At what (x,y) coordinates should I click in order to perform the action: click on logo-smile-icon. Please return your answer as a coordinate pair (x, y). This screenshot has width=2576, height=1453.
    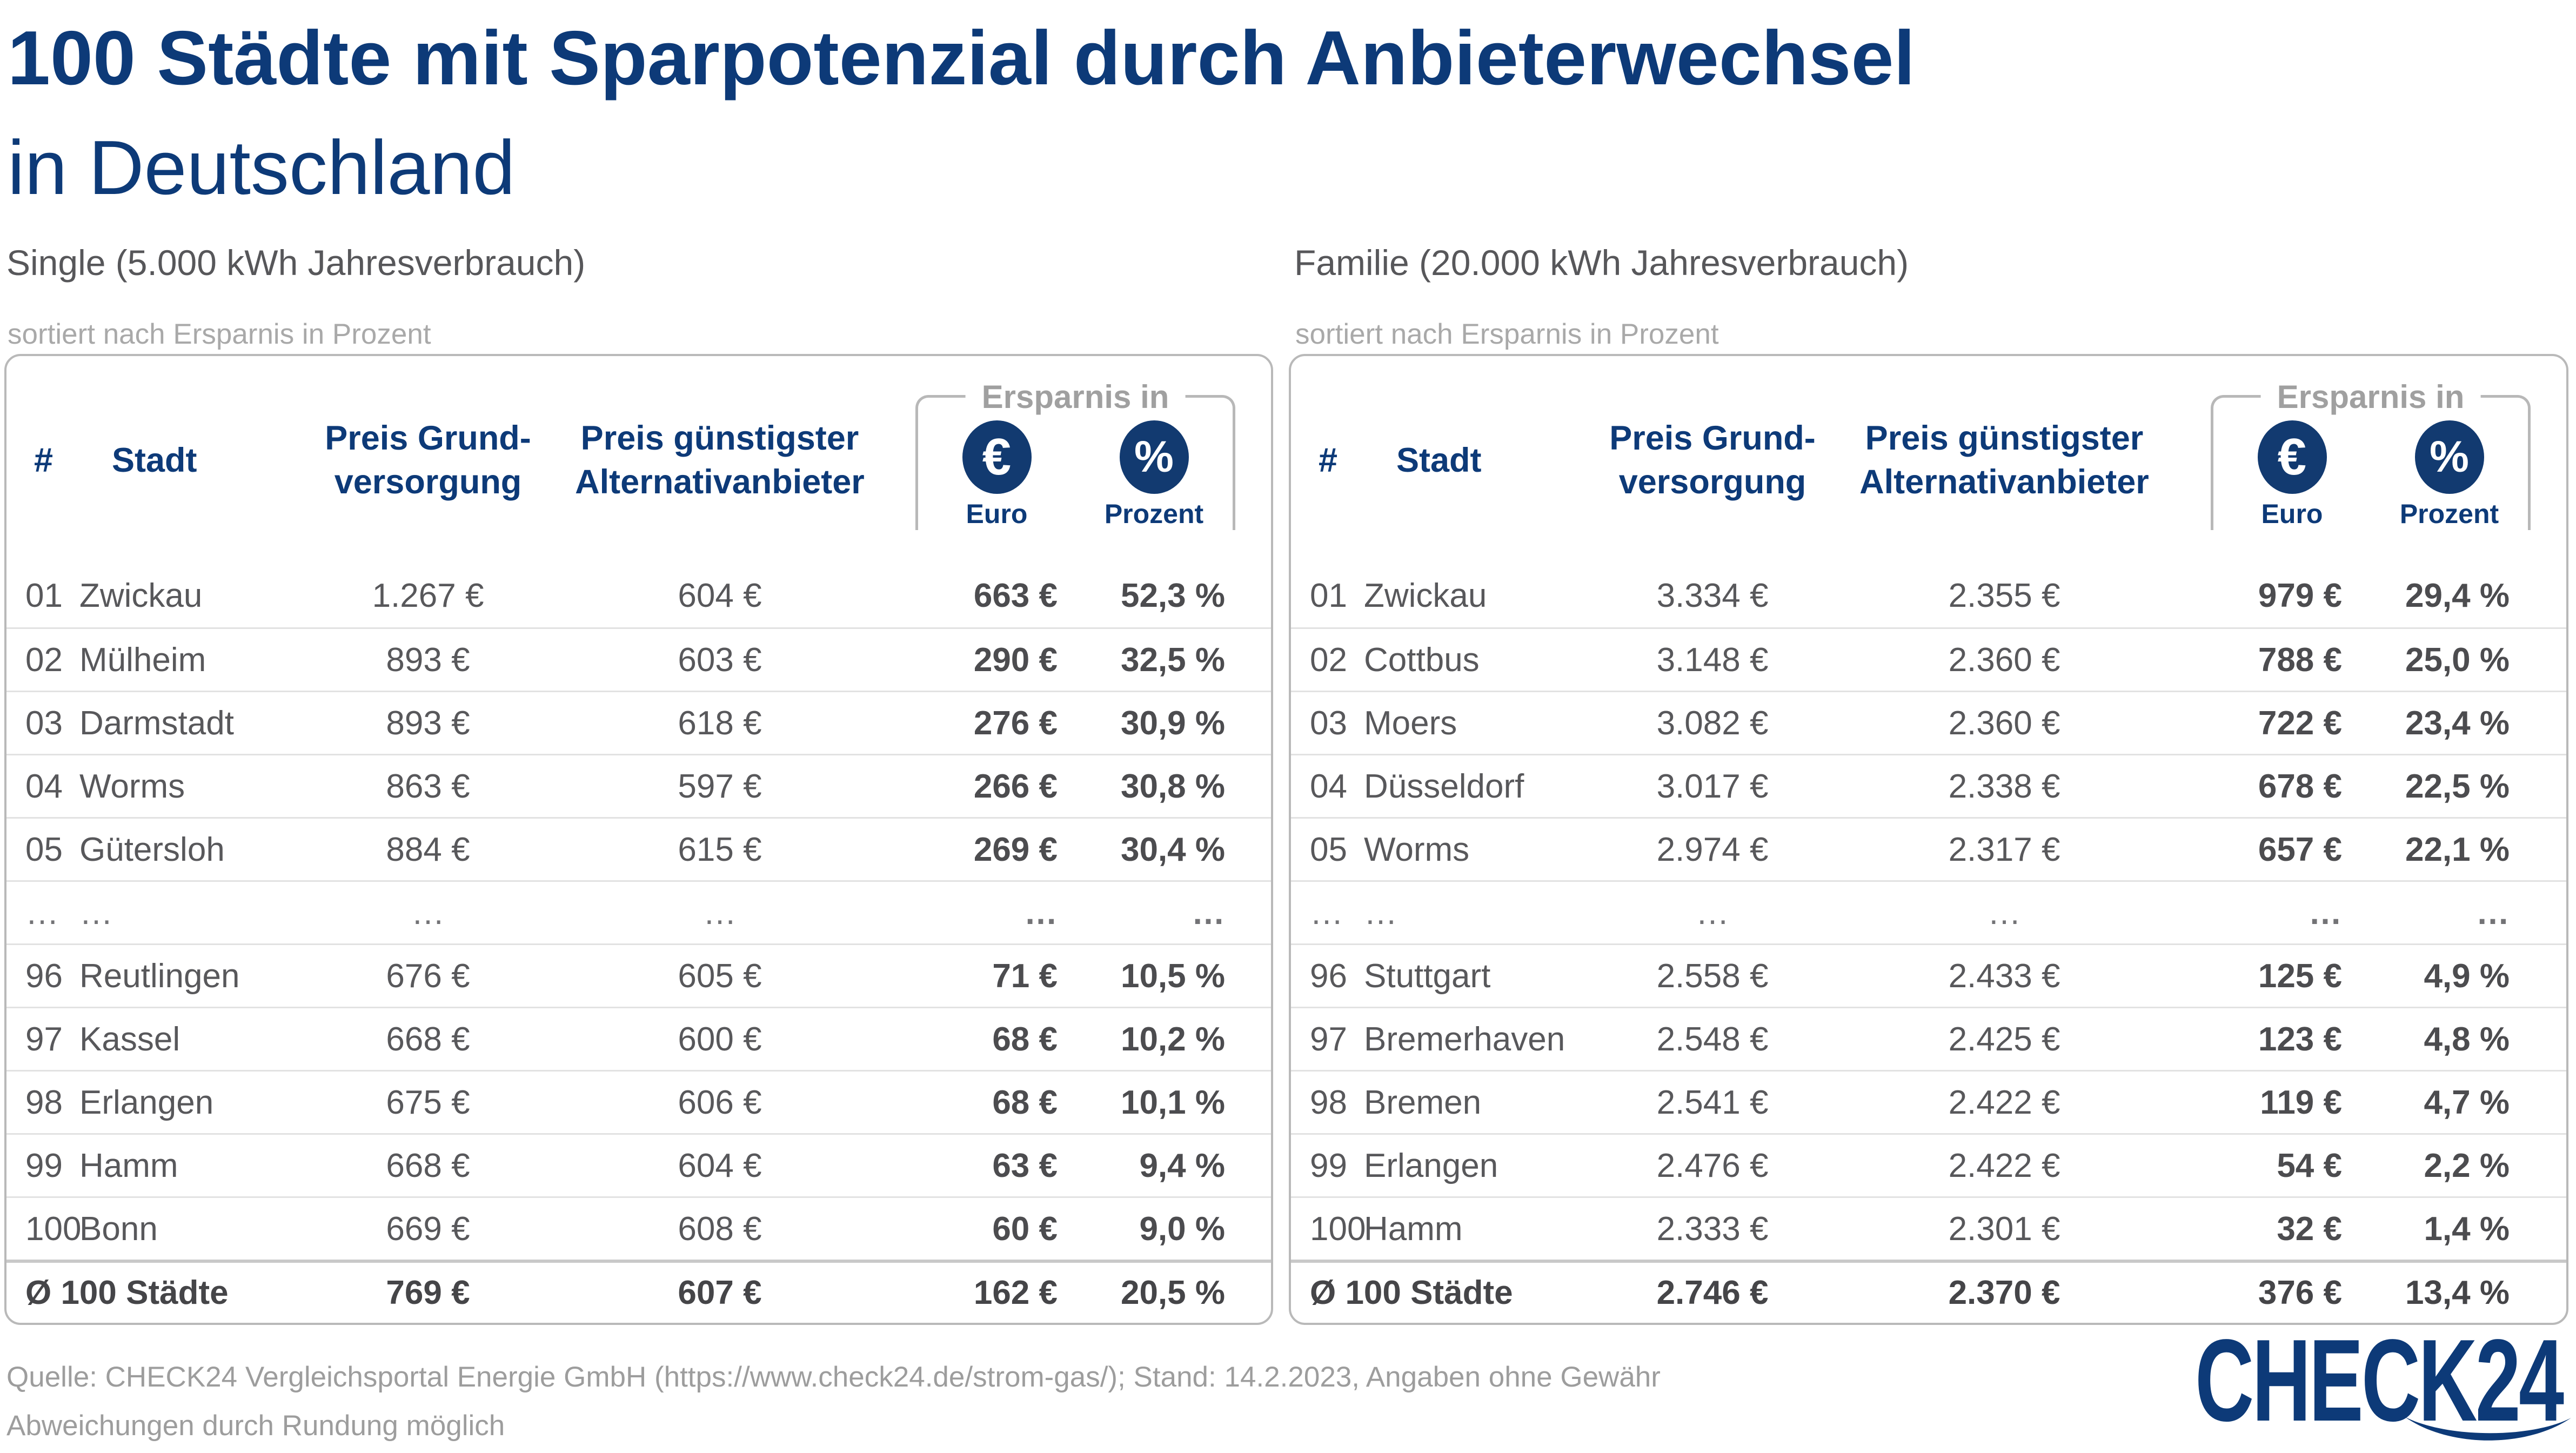
    Looking at the image, I should click on (2488, 1429).